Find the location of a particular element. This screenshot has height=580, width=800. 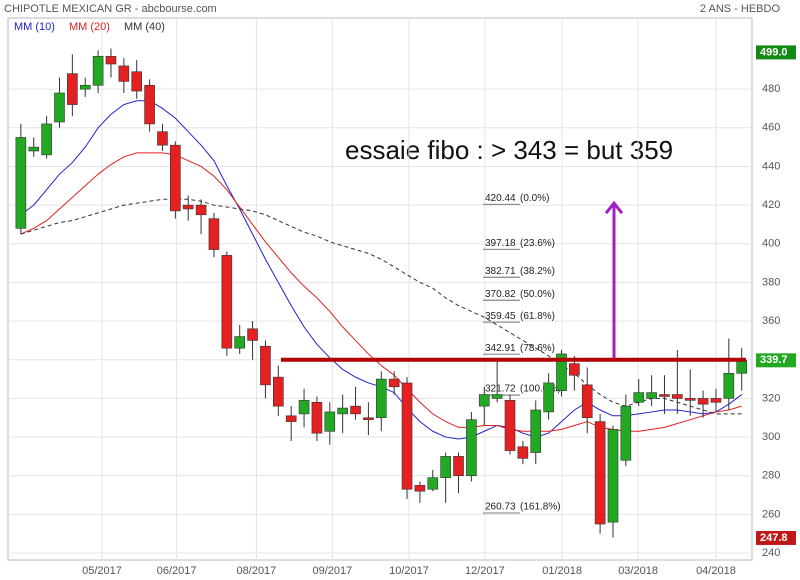

fib-value: 260.73 is located at coordinates (500, 507).